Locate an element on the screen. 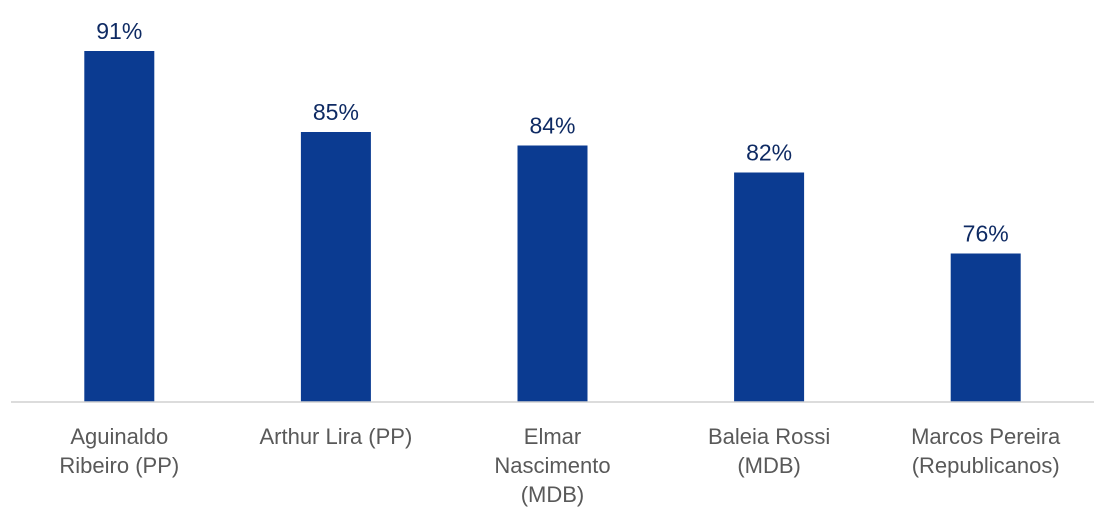  value-label: 84% is located at coordinates (552, 126).